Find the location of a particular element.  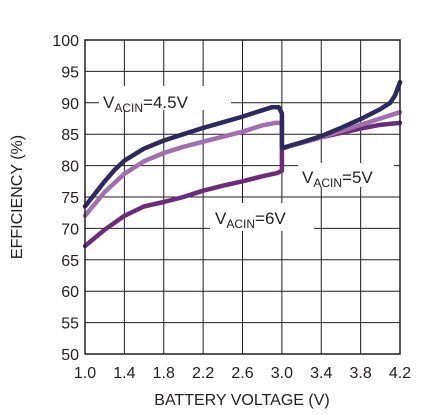

x-tick-label: 3.0 is located at coordinates (282, 373).